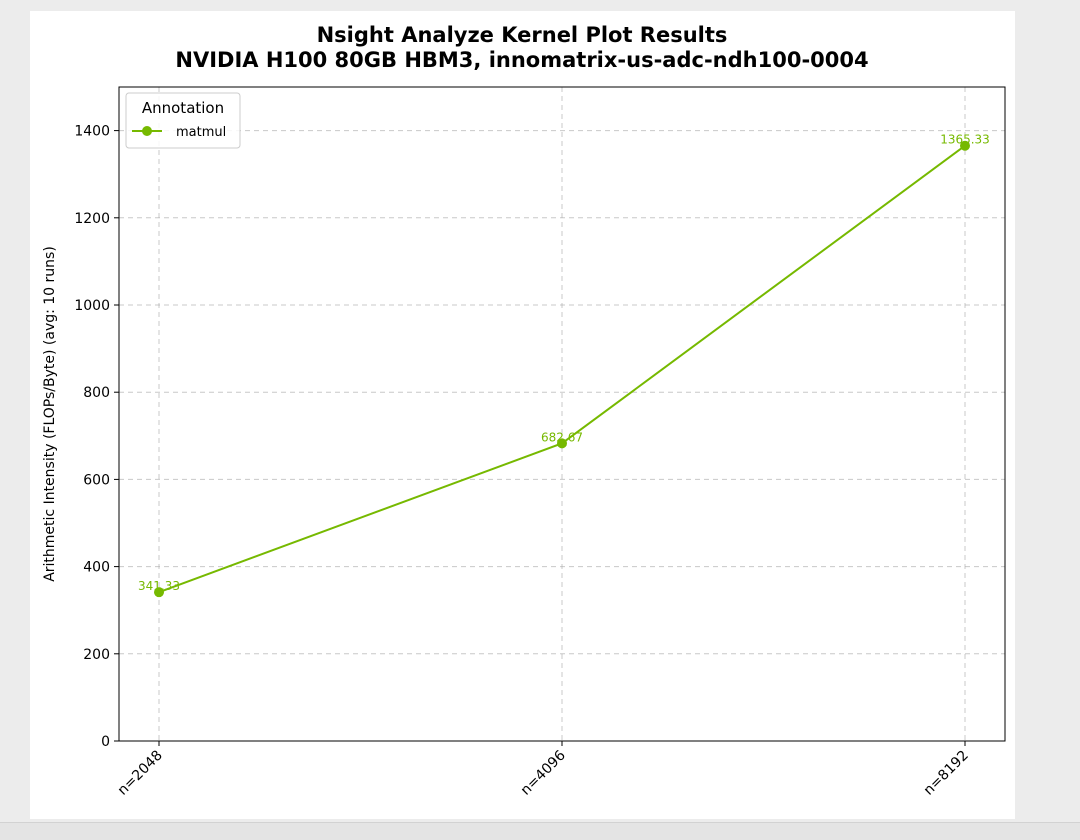 This screenshot has height=840, width=1080. I want to click on legend: Annotation matmul, so click(183, 120).